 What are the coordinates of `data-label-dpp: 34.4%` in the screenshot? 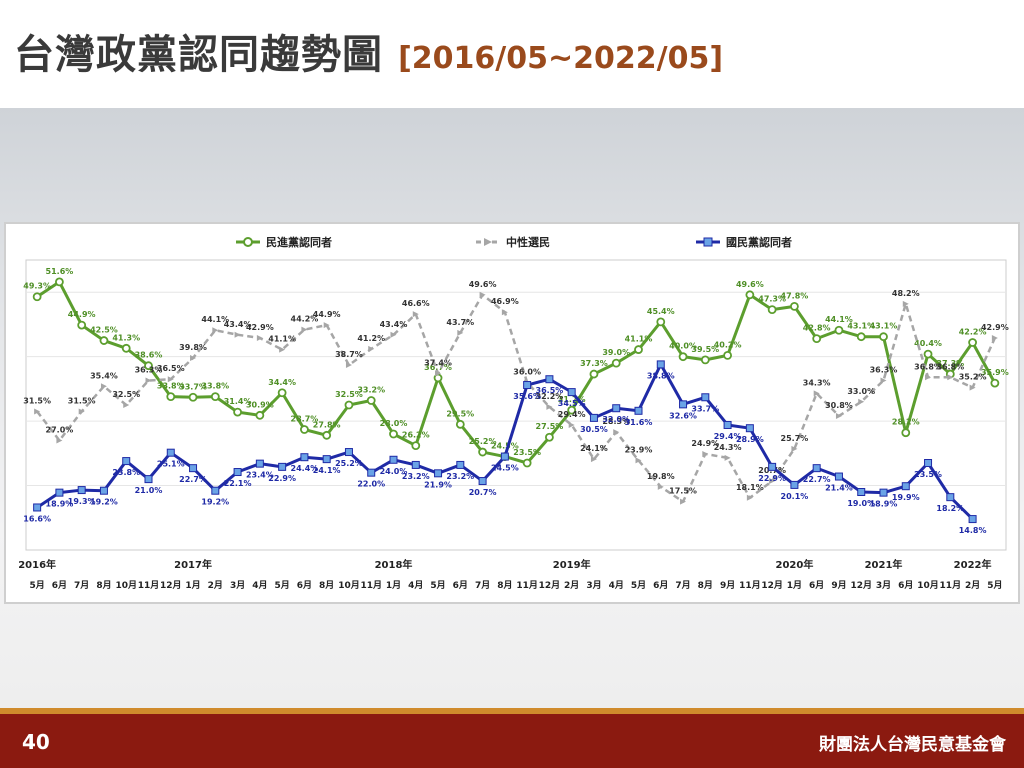 It's located at (282, 382).